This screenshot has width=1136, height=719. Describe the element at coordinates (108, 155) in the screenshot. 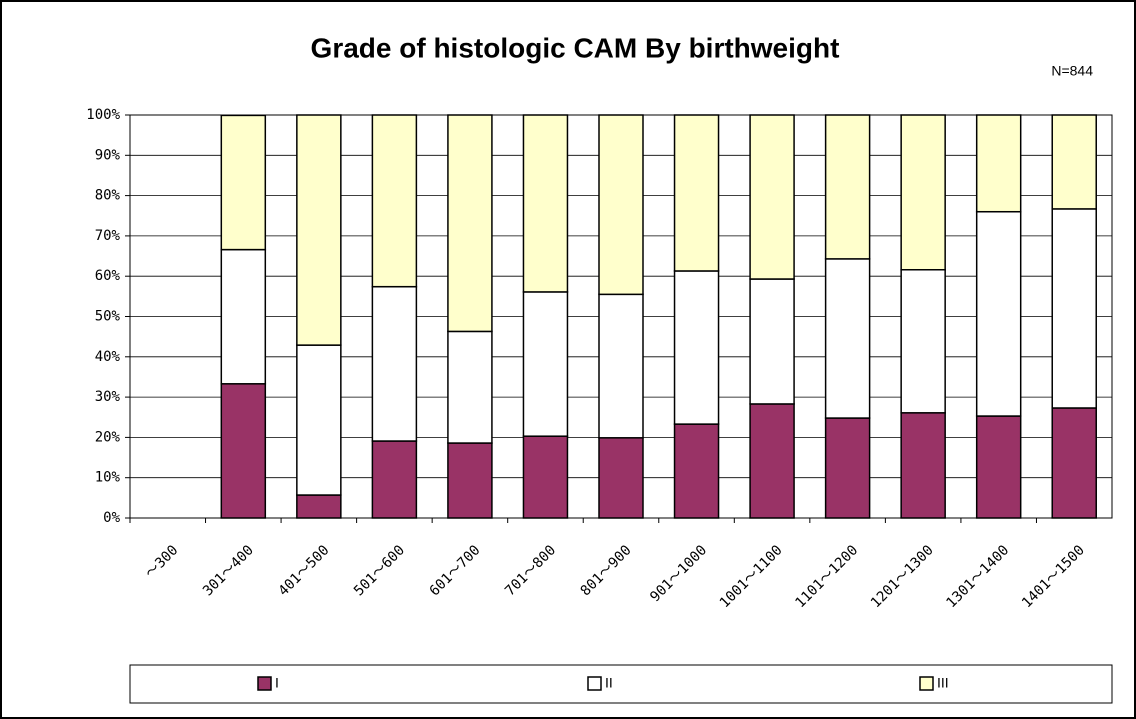

I see `y-tick-label: 90%` at that location.